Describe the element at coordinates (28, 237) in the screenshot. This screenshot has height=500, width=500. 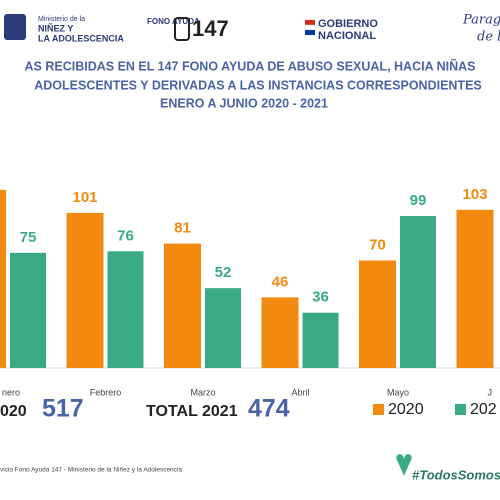
I see `value-label: 75` at that location.